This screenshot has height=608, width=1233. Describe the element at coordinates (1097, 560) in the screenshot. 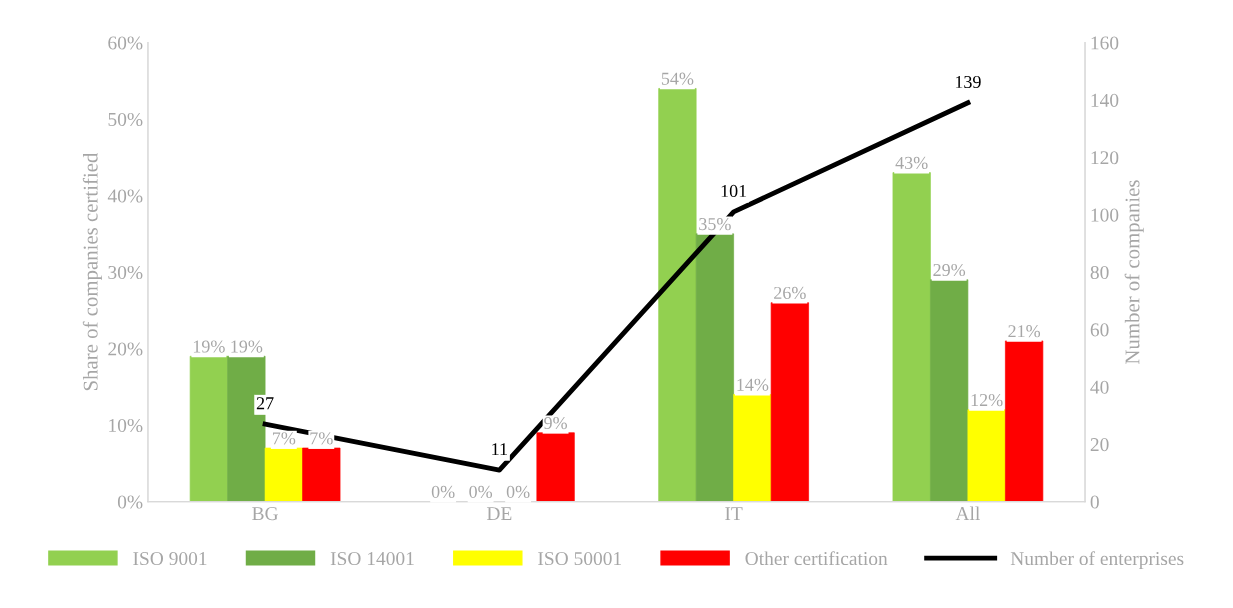

I see `legend-label: Number of enterprises` at that location.